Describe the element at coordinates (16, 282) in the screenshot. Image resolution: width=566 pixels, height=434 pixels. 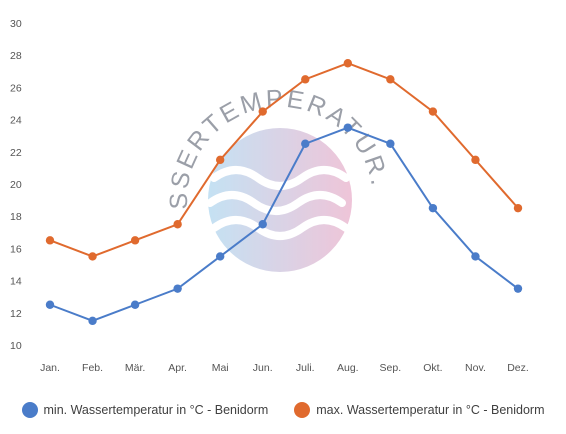
I see `y-tick-label: 14` at that location.